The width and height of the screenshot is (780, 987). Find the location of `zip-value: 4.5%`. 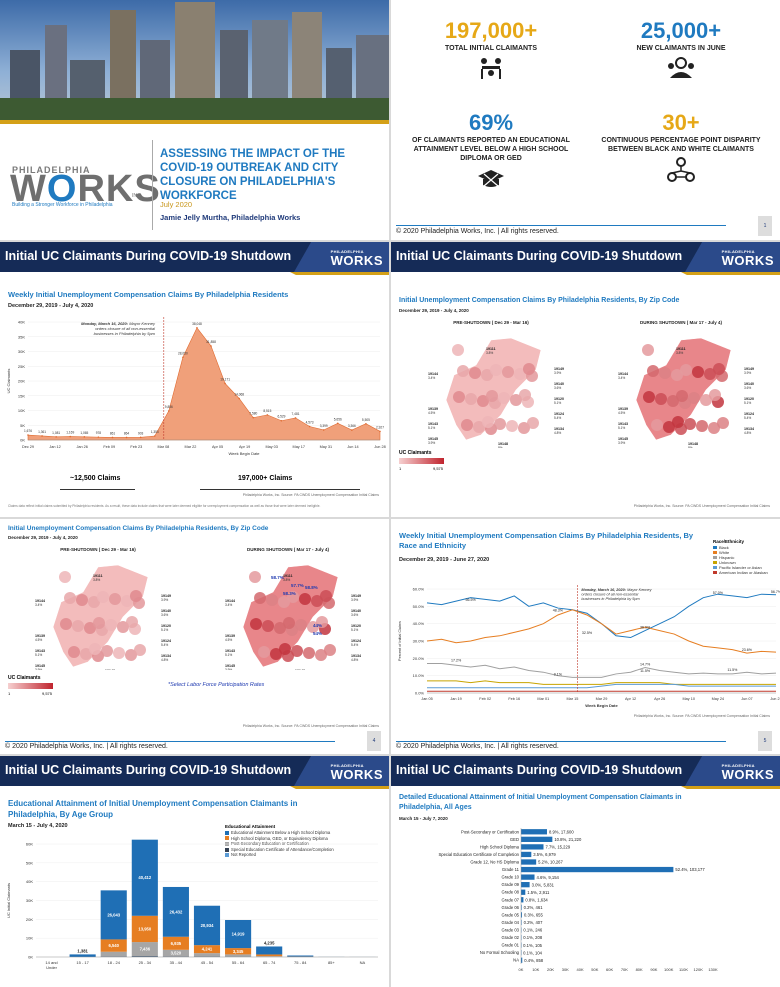

zip-value: 4.5% is located at coordinates (228, 640).